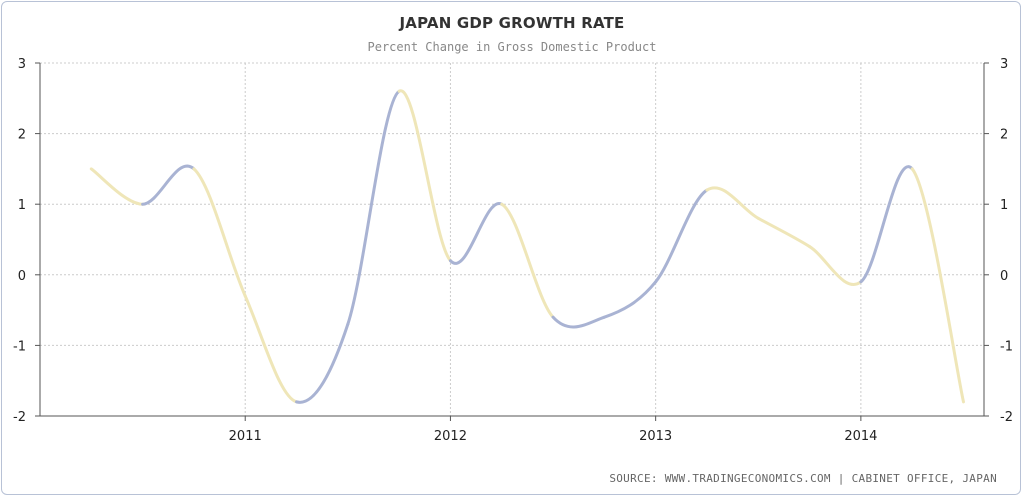 This screenshot has height=498, width=1024. Describe the element at coordinates (1006, 417) in the screenshot. I see `y-tick-label-right: -2` at that location.